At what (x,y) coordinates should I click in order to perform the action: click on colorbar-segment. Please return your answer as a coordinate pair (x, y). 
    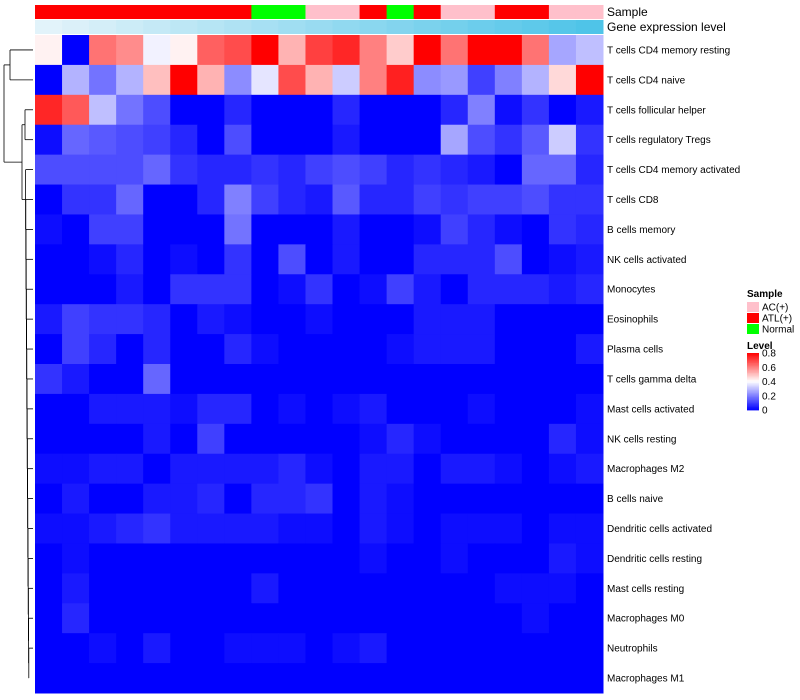
    Looking at the image, I should click on (753, 399).